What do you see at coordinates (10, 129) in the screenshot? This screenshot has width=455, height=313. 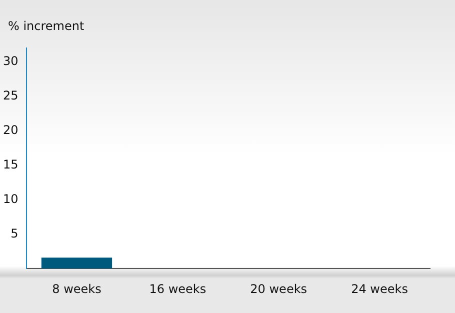 I see `y-tick-label: 20` at bounding box center [10, 129].